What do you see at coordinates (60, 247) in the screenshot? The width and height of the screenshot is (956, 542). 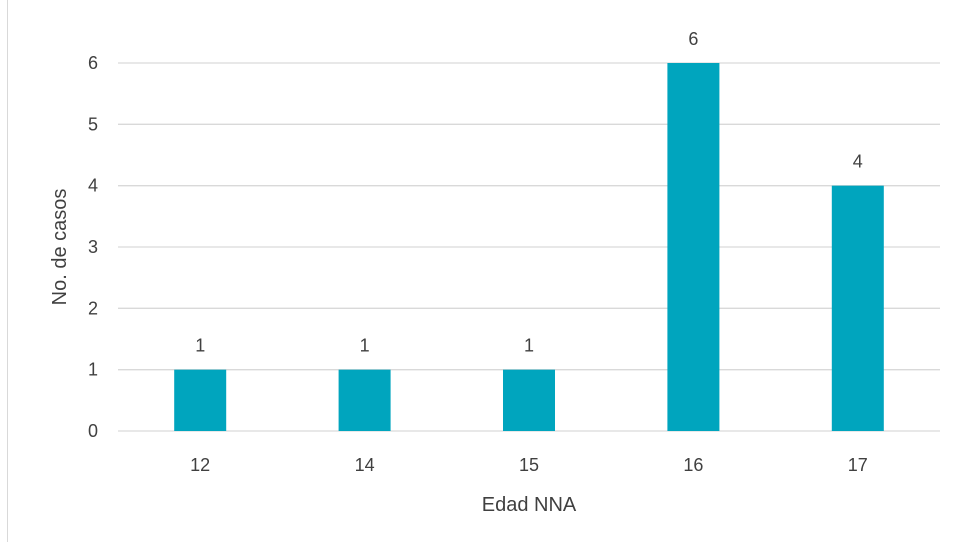 I see `y-axis-title: No. de casos` at bounding box center [60, 247].